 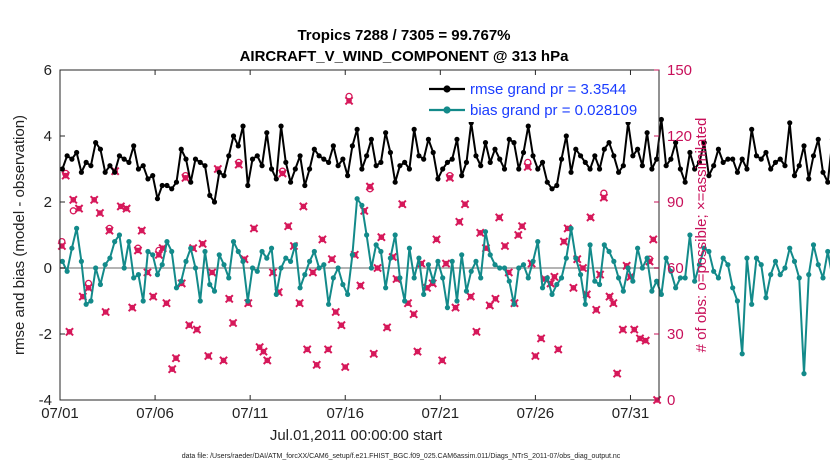 What do you see at coordinates (671, 400) in the screenshot?
I see `y-tick-label-right: 0` at bounding box center [671, 400].